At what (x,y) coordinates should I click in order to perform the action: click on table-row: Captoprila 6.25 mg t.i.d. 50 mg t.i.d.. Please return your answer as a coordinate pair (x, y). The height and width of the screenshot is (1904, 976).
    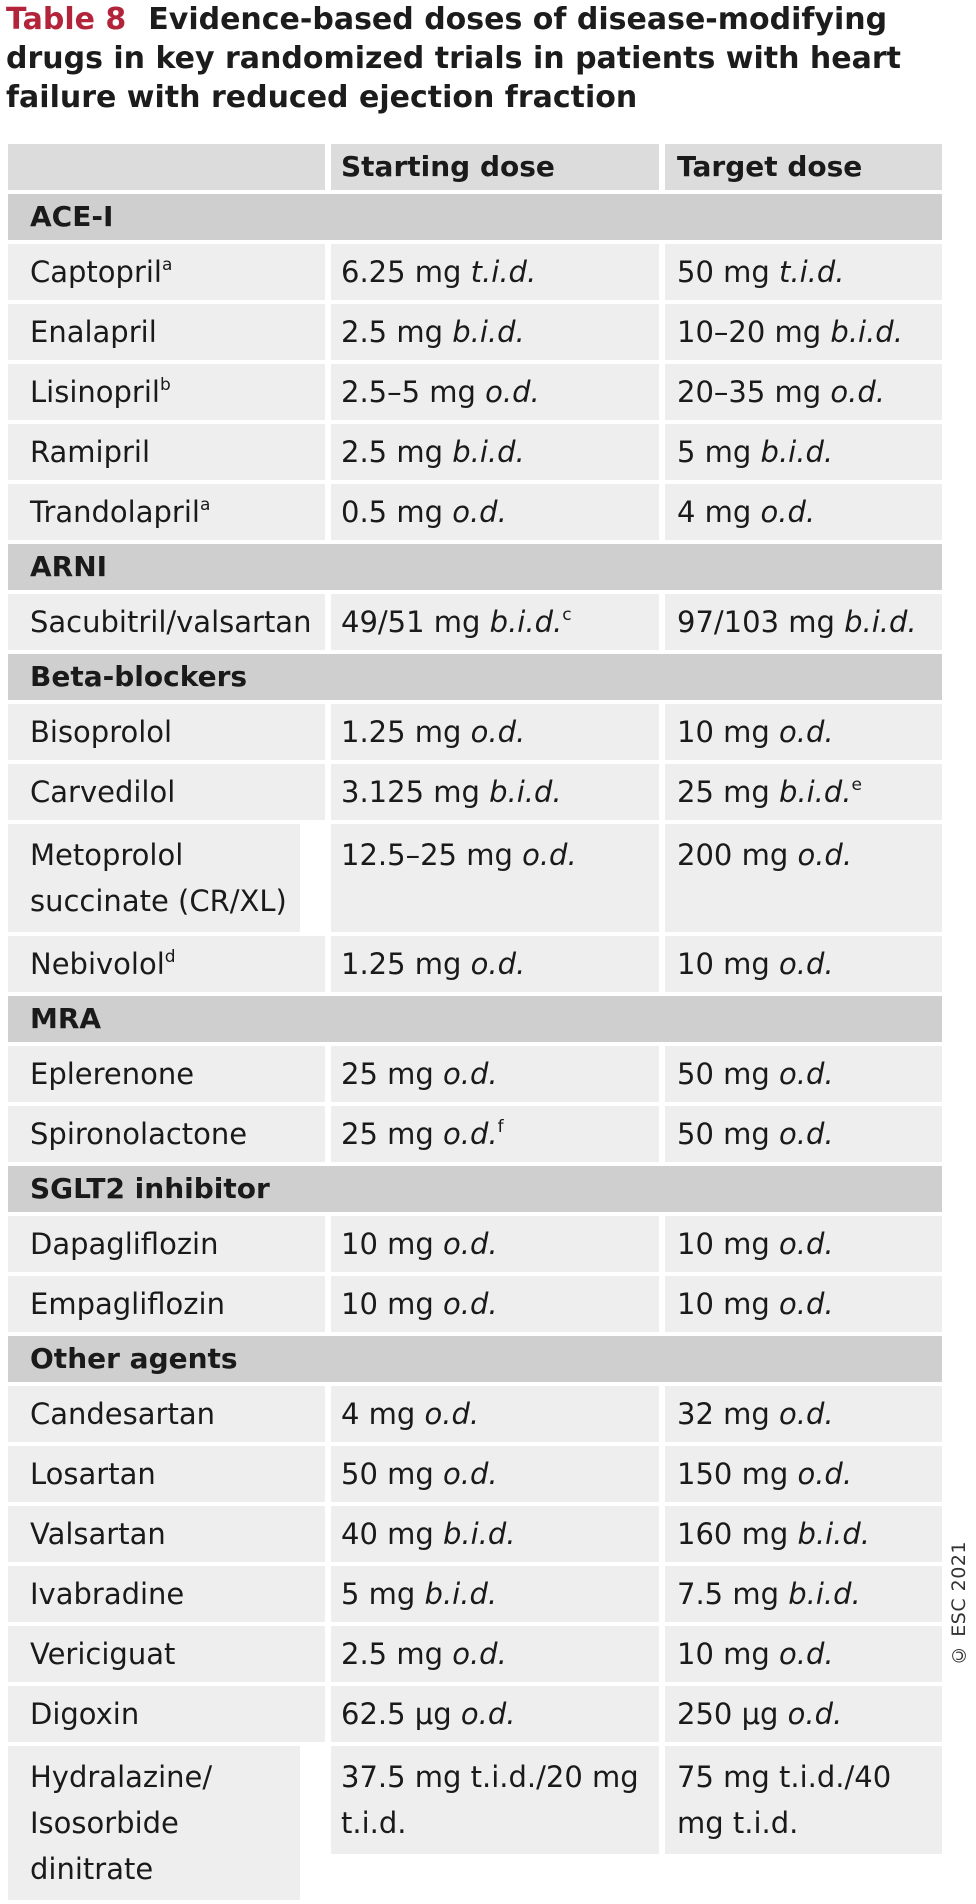
    Looking at the image, I should click on (475, 272).